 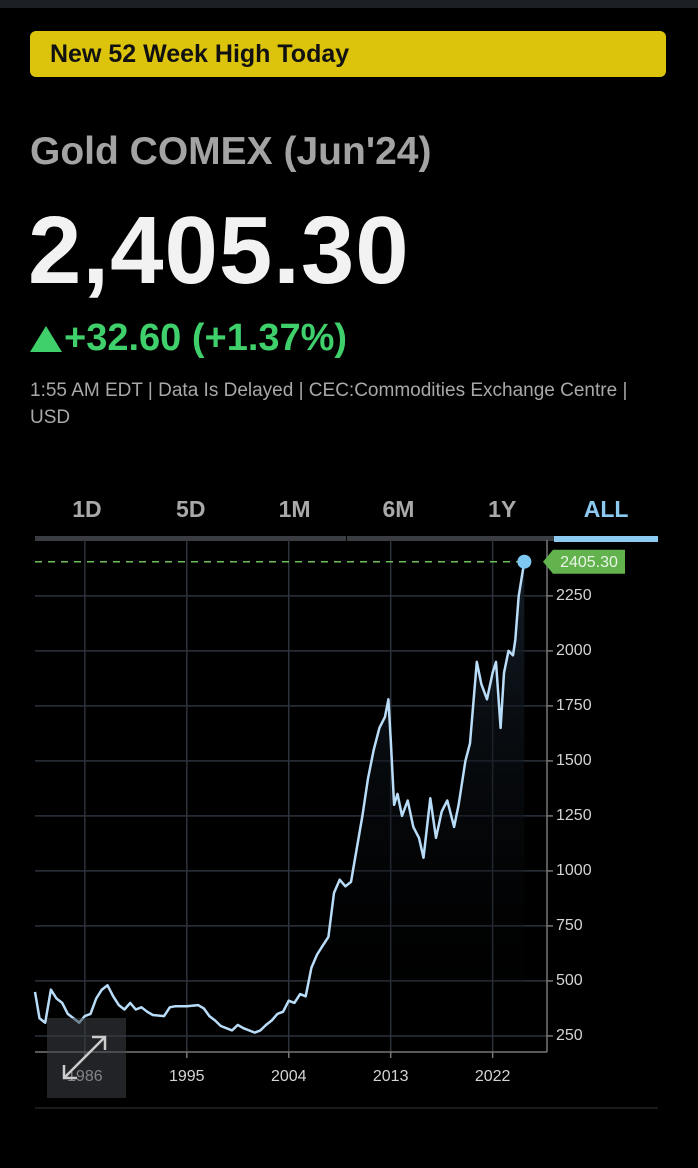 What do you see at coordinates (231, 151) in the screenshot?
I see `instrument-name: Gold COMEX (Jun'24)` at bounding box center [231, 151].